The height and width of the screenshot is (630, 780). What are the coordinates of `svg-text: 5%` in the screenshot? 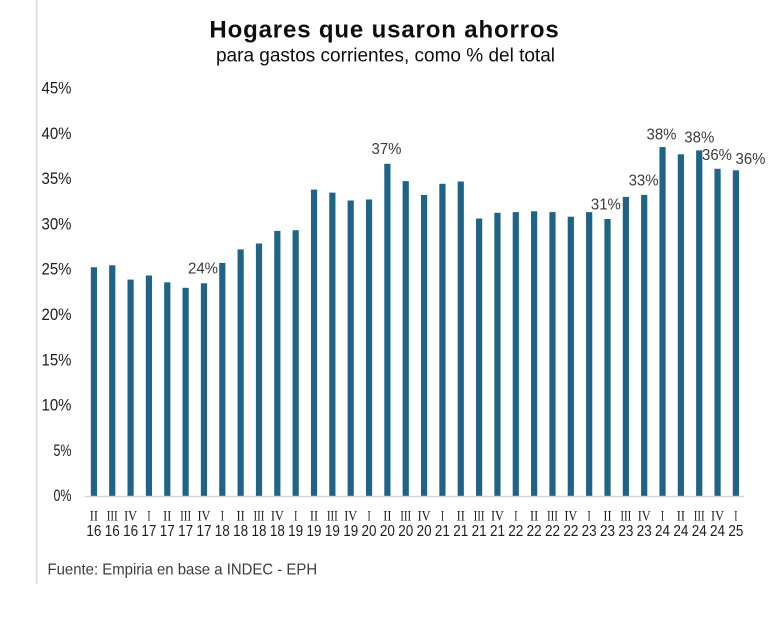 It's located at (63, 451).